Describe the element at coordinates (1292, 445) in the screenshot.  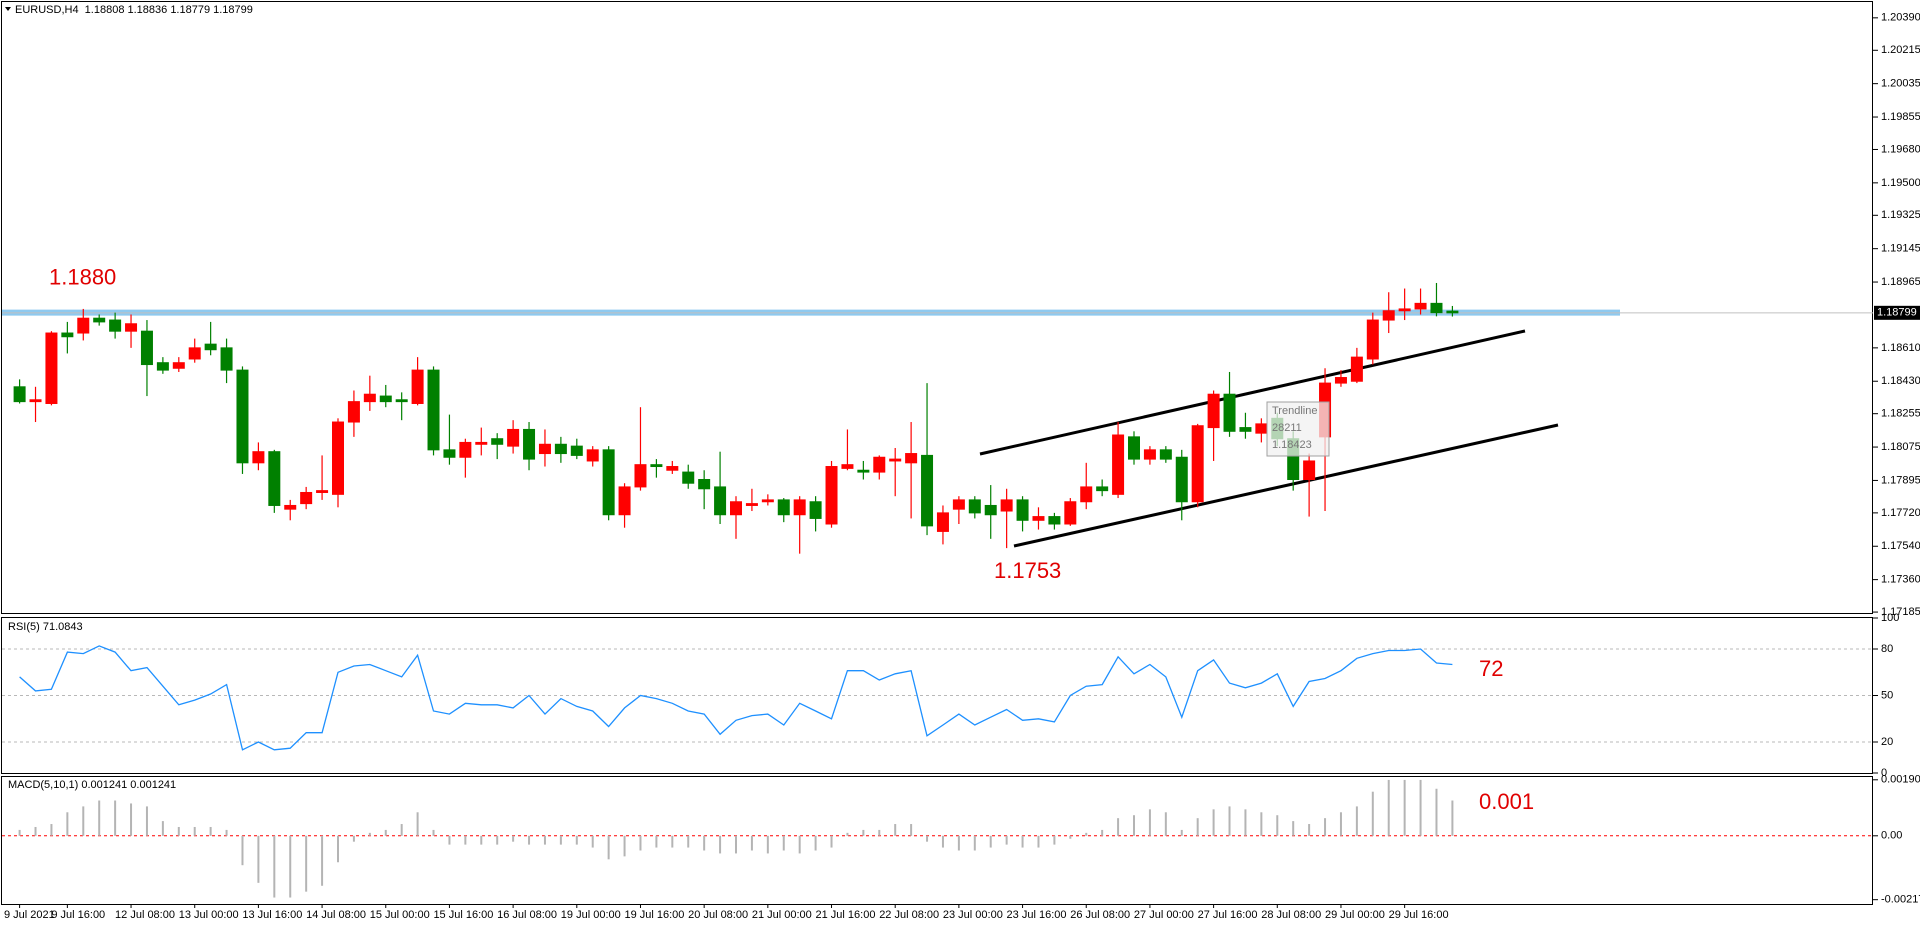
I see `tooltip-text: 1.18423` at that location.